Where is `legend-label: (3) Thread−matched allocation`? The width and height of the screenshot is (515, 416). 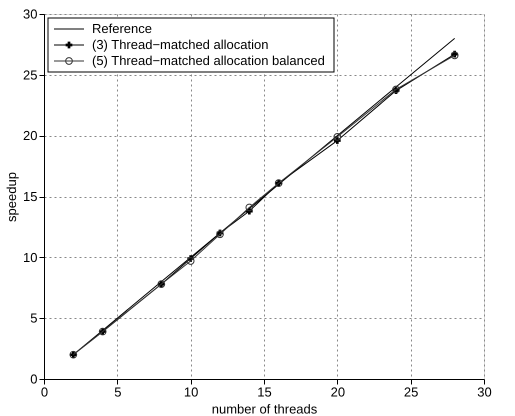
legend-label: (3) Thread−matched allocation is located at coordinates (180, 44).